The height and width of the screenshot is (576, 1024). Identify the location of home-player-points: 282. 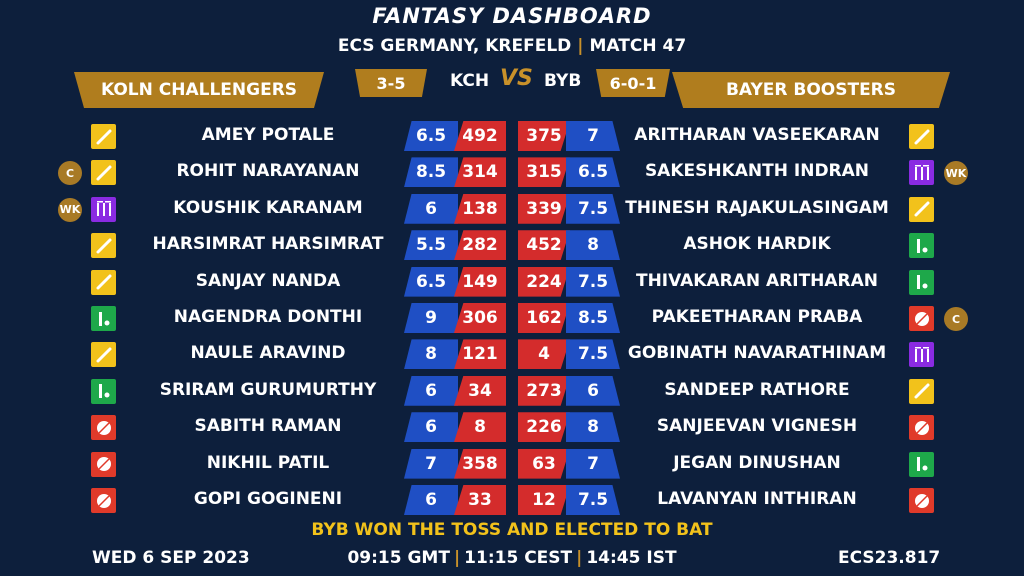
(480, 245).